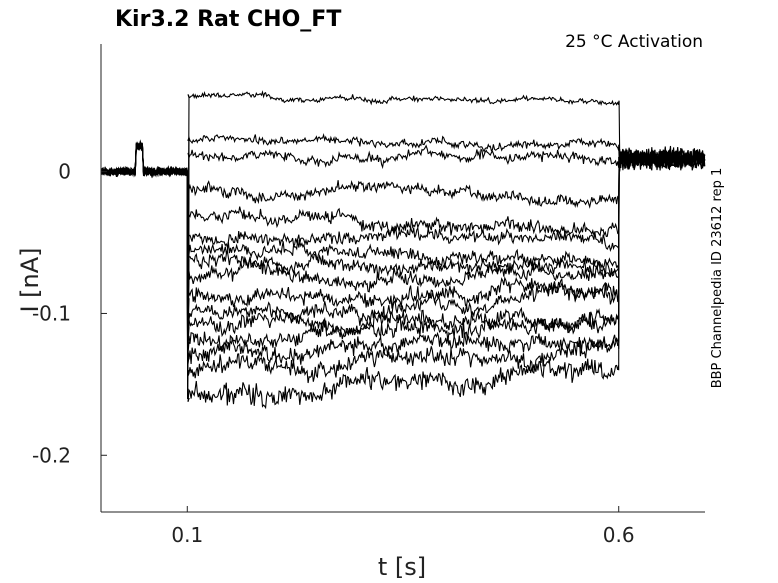  I want to click on chart-subtitle: 25 °C Activation, so click(634, 42).